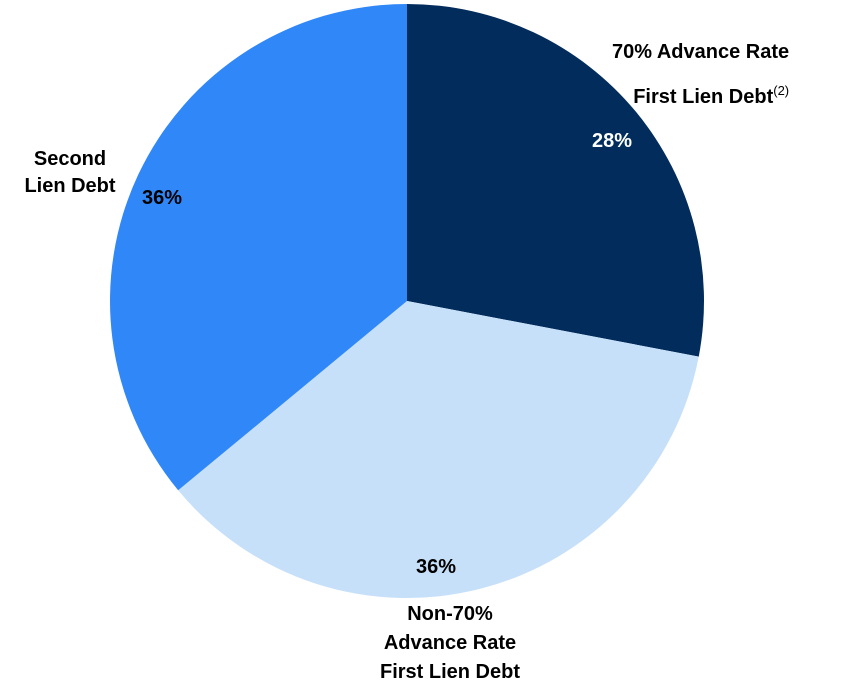  What do you see at coordinates (450, 614) in the screenshot?
I see `slice-label-line: Non-70%` at bounding box center [450, 614].